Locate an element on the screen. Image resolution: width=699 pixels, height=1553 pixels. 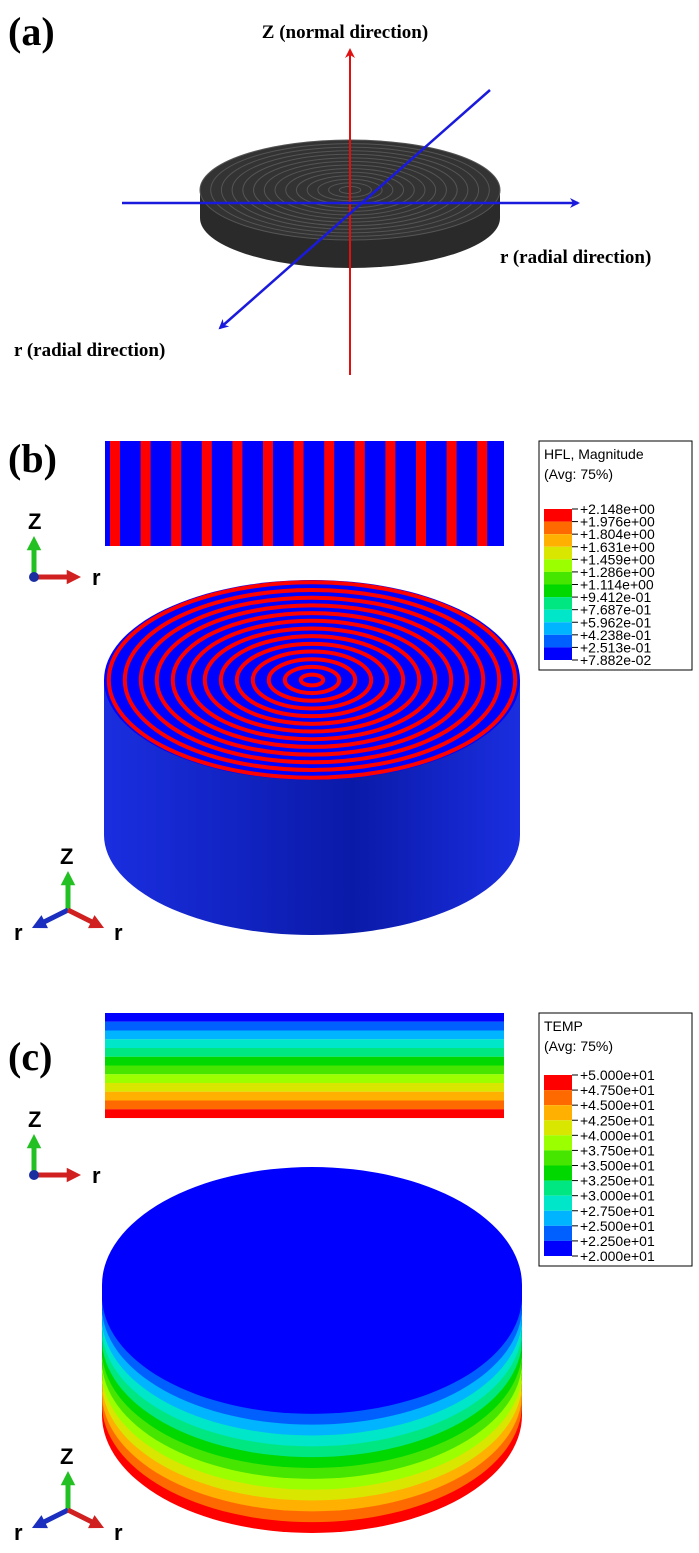
legend-value: +1.976e+00 is located at coordinates (617, 522).